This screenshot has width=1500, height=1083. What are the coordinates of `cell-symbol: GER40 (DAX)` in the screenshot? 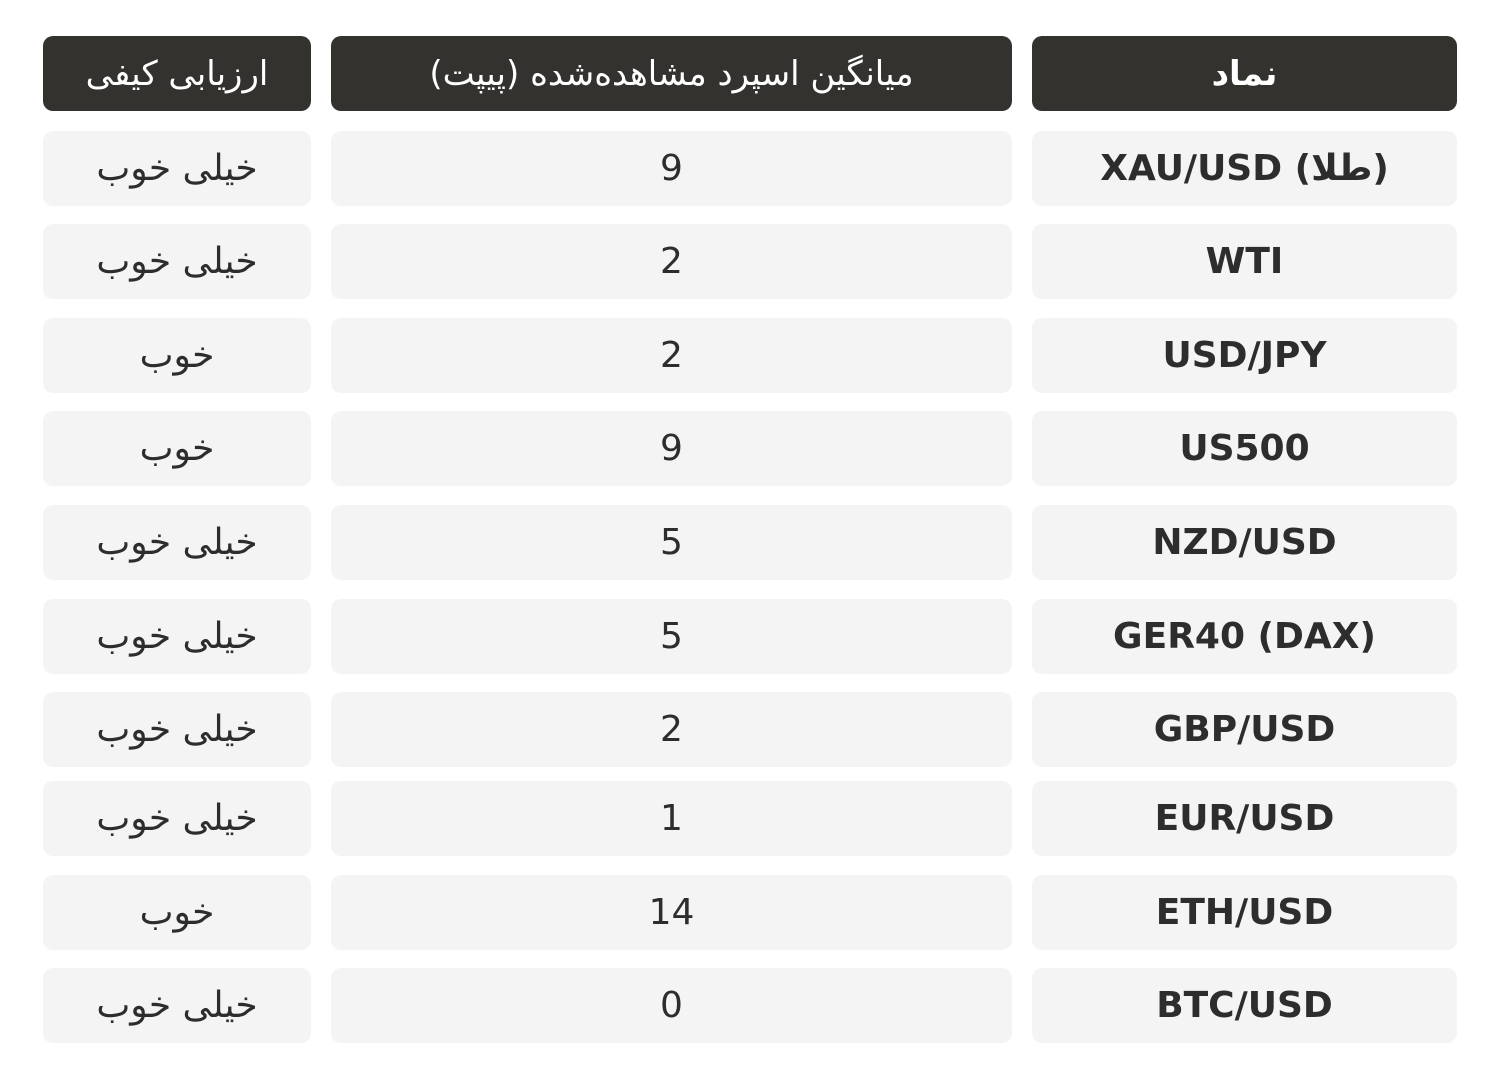 It's located at (1244, 636).